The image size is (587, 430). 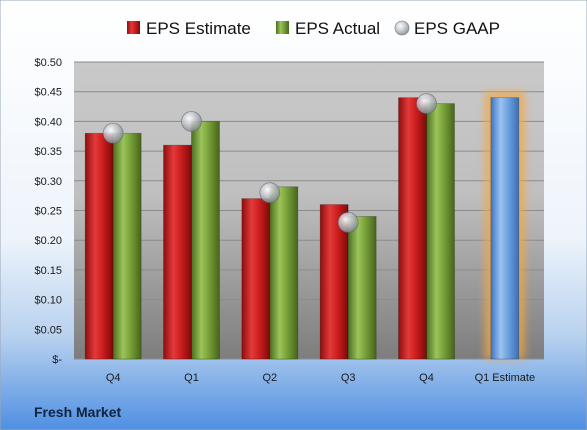 What do you see at coordinates (457, 28) in the screenshot?
I see `legend-label: EPS GAAP` at bounding box center [457, 28].